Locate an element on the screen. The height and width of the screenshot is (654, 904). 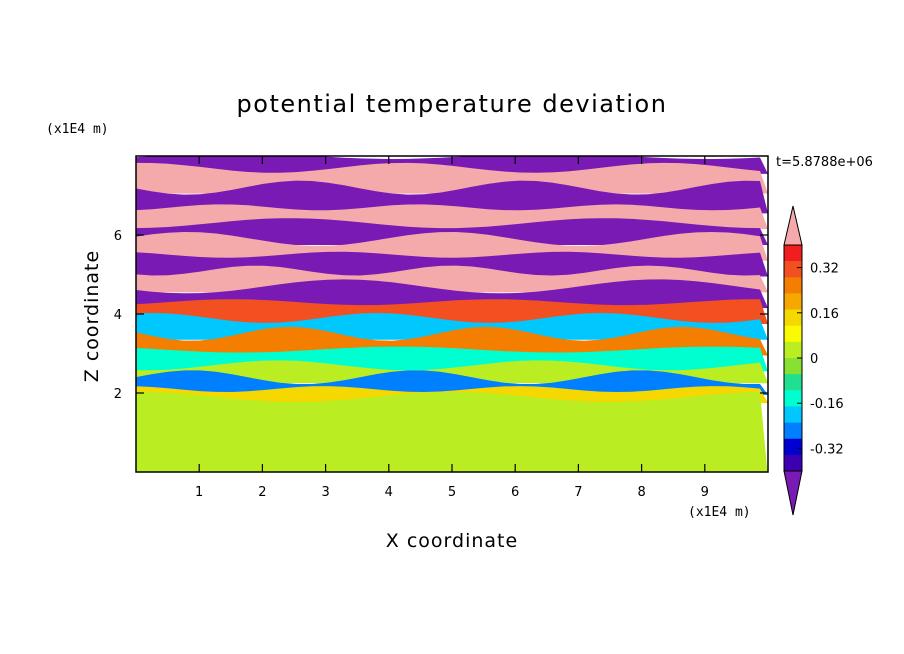
colorbar-label: 0 is located at coordinates (814, 359).